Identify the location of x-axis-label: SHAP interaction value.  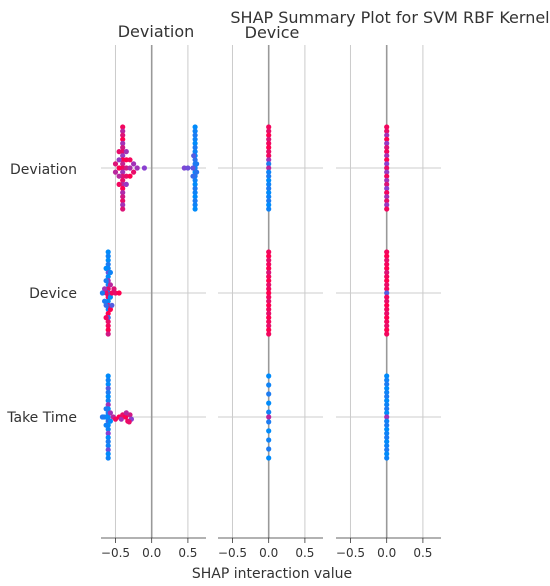
(272, 574).